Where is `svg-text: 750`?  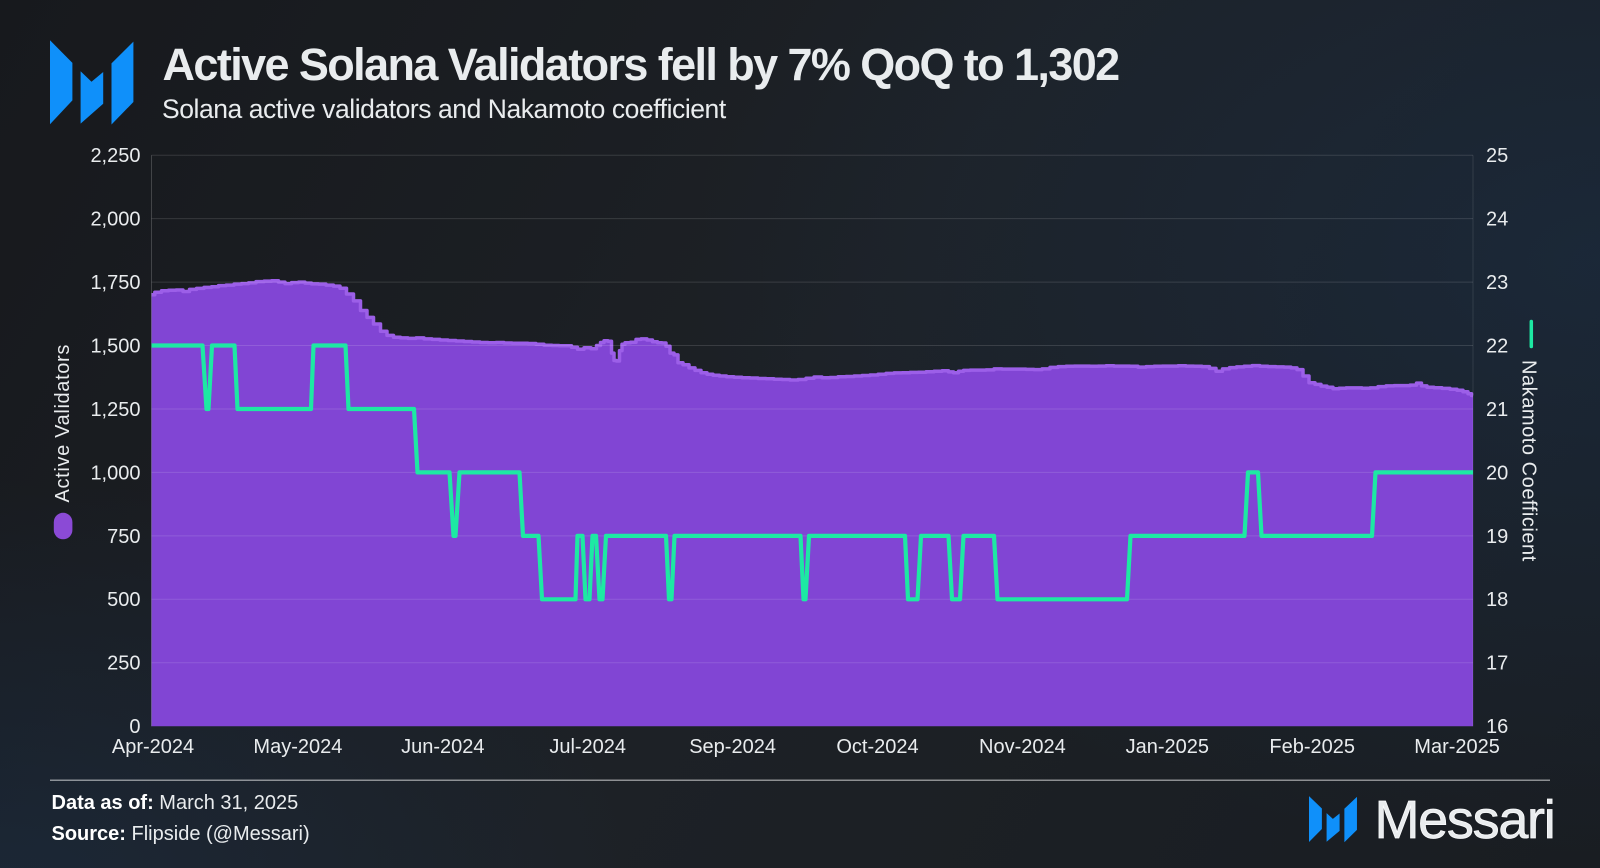 svg-text: 750 is located at coordinates (123, 537).